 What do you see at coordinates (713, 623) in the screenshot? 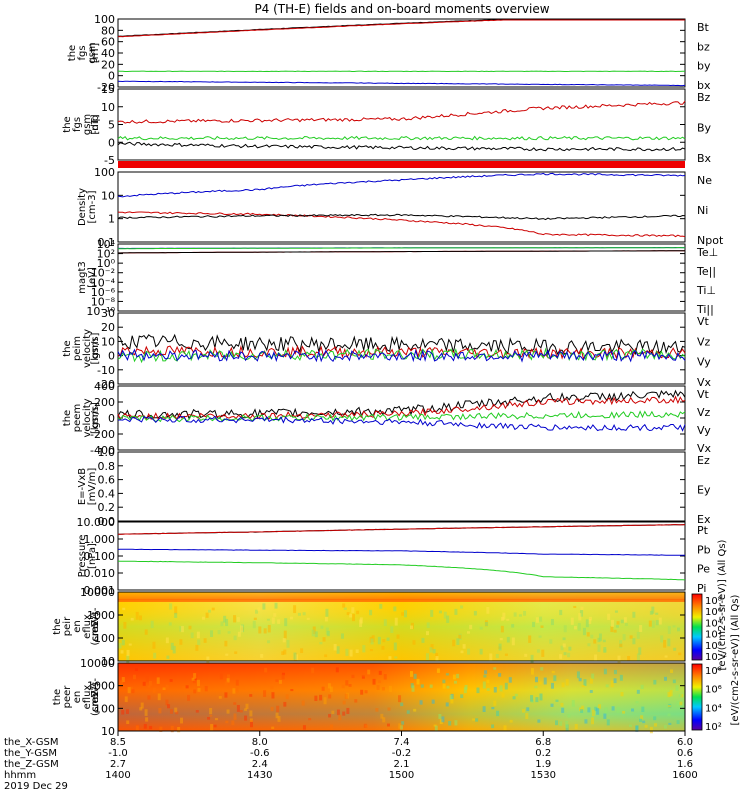
I see `colorbar-tick: 10⁴` at bounding box center [713, 623].